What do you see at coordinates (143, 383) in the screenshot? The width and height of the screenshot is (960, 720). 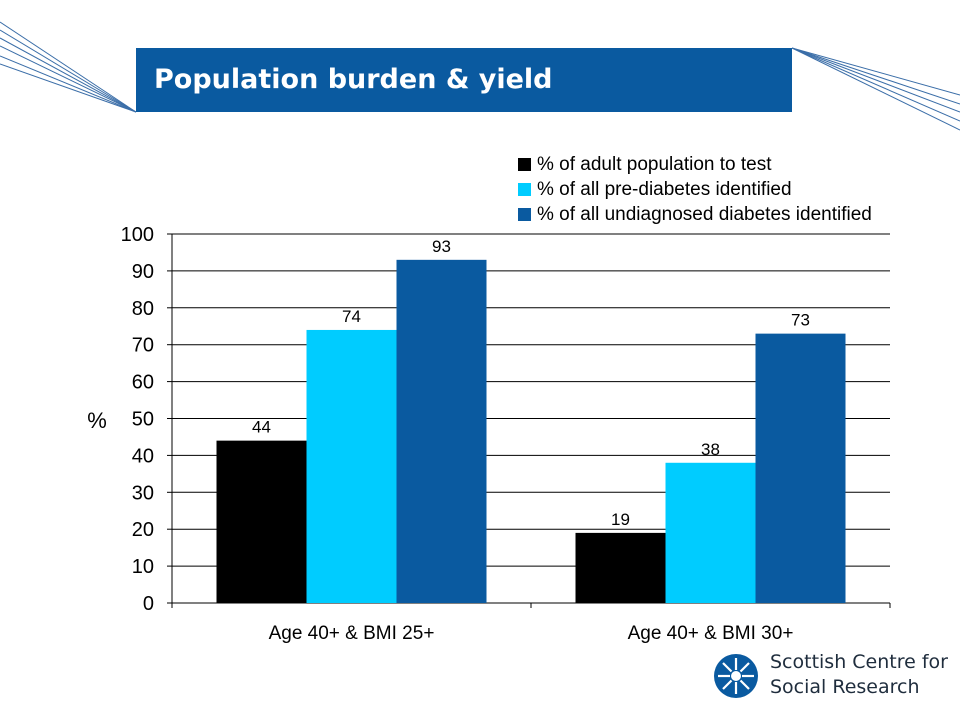 I see `y-tick-label: 60` at bounding box center [143, 383].